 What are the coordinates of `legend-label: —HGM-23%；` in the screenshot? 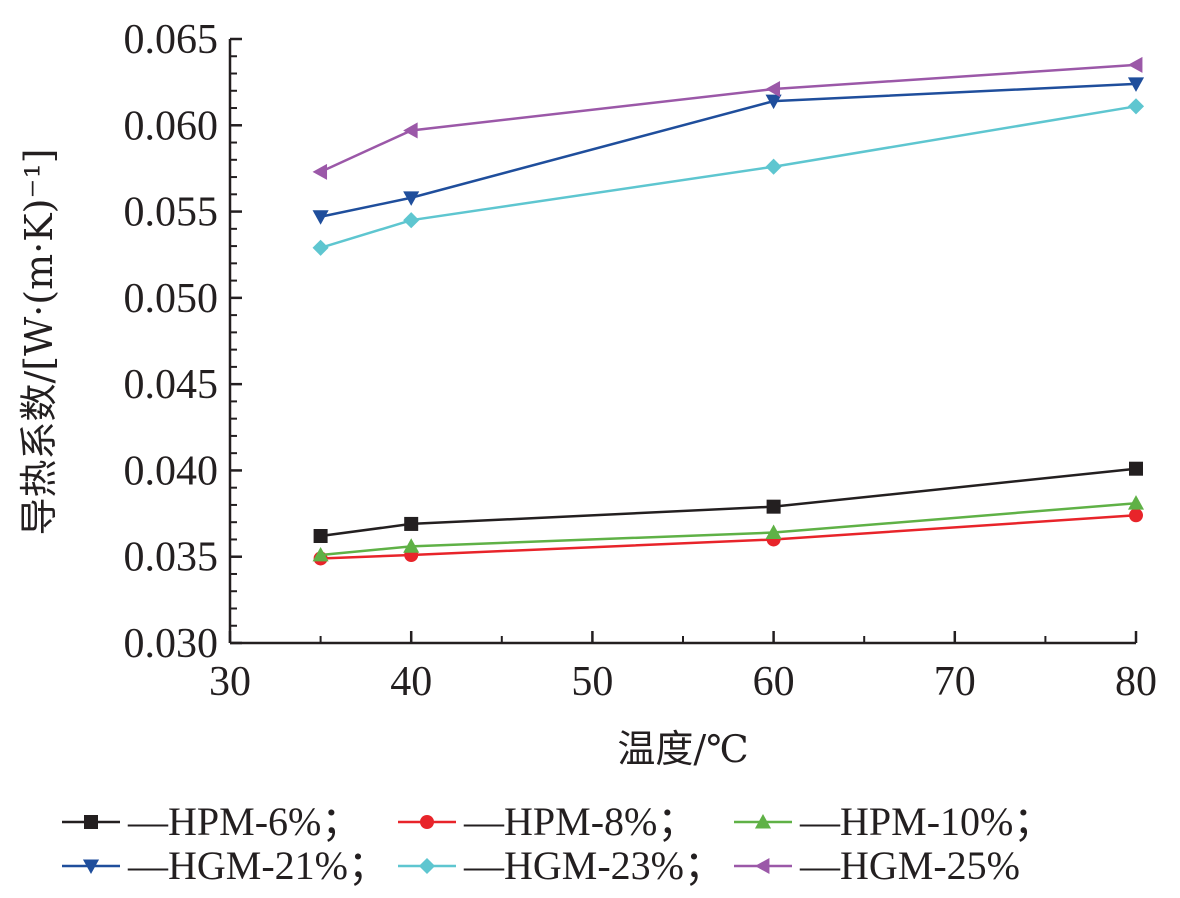 It's located at (593, 865).